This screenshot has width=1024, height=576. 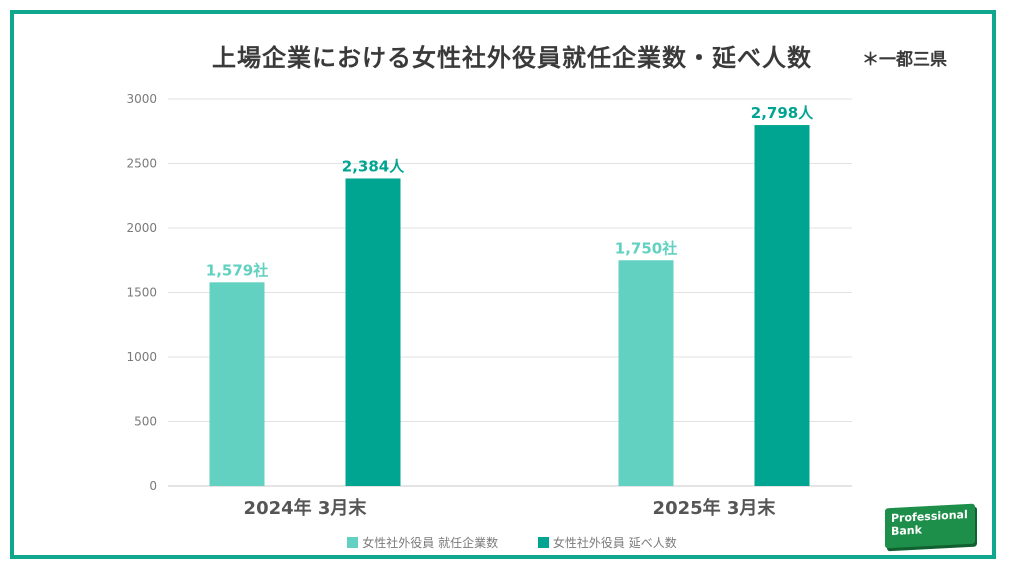 I want to click on y-tick-label: 2000, so click(x=141, y=228).